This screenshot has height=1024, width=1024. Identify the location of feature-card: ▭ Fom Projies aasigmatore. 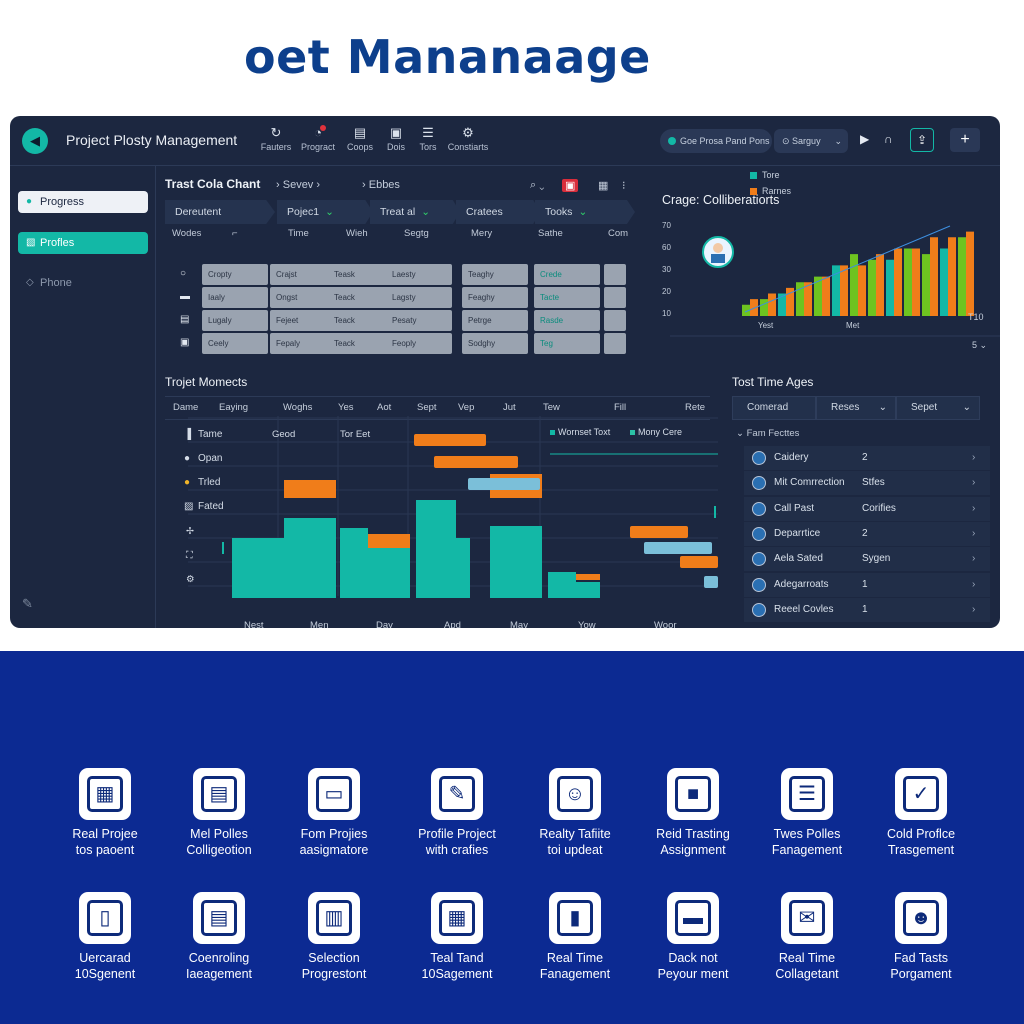
(334, 813).